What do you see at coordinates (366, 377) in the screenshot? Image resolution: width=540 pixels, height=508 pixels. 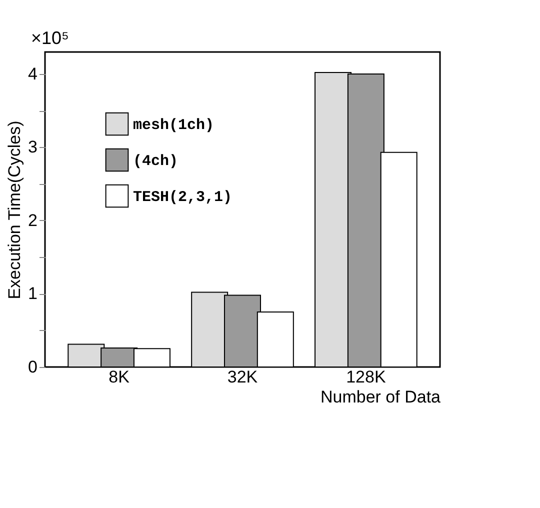 I see `x-tick-label: 128K` at bounding box center [366, 377].